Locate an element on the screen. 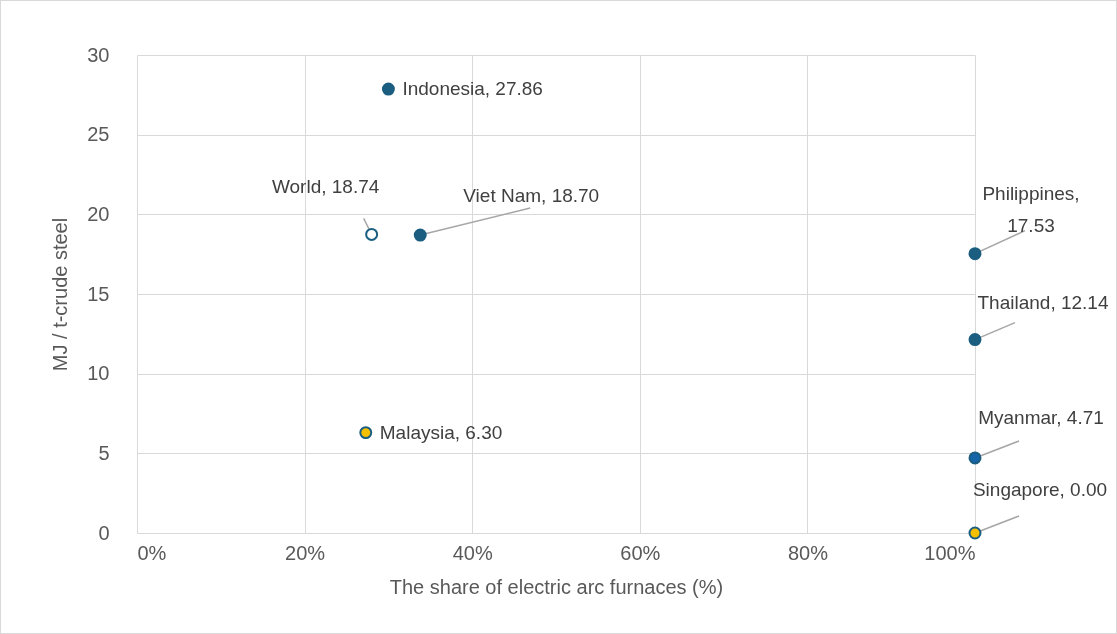 This screenshot has height=634, width=1117. x-tick-label: 40% is located at coordinates (472, 552).